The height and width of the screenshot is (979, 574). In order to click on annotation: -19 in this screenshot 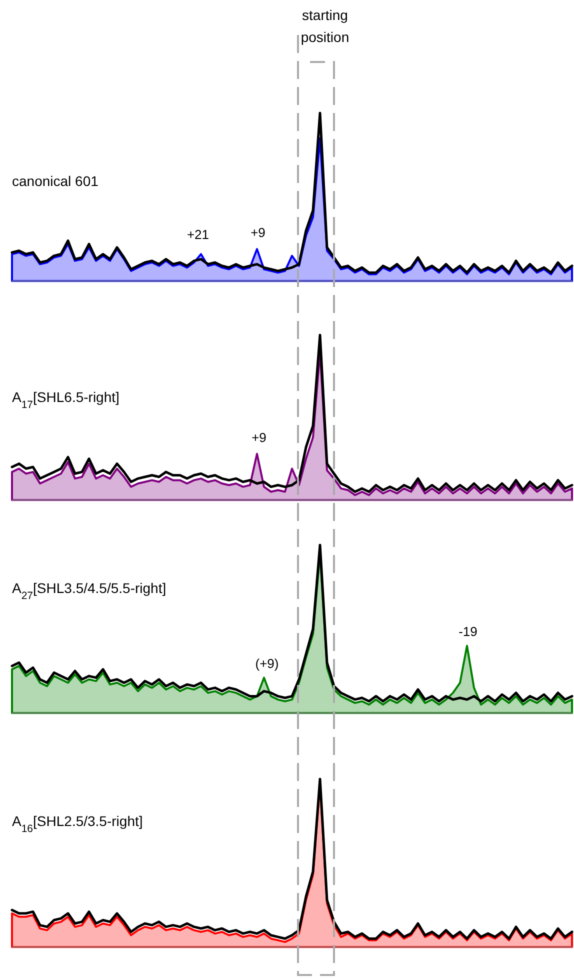, I will do `click(468, 631)`.